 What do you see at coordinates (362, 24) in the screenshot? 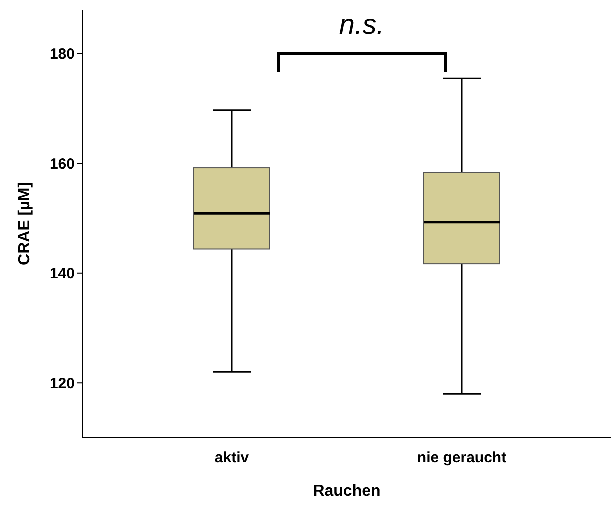
I see `annotation: n.s.` at bounding box center [362, 24].